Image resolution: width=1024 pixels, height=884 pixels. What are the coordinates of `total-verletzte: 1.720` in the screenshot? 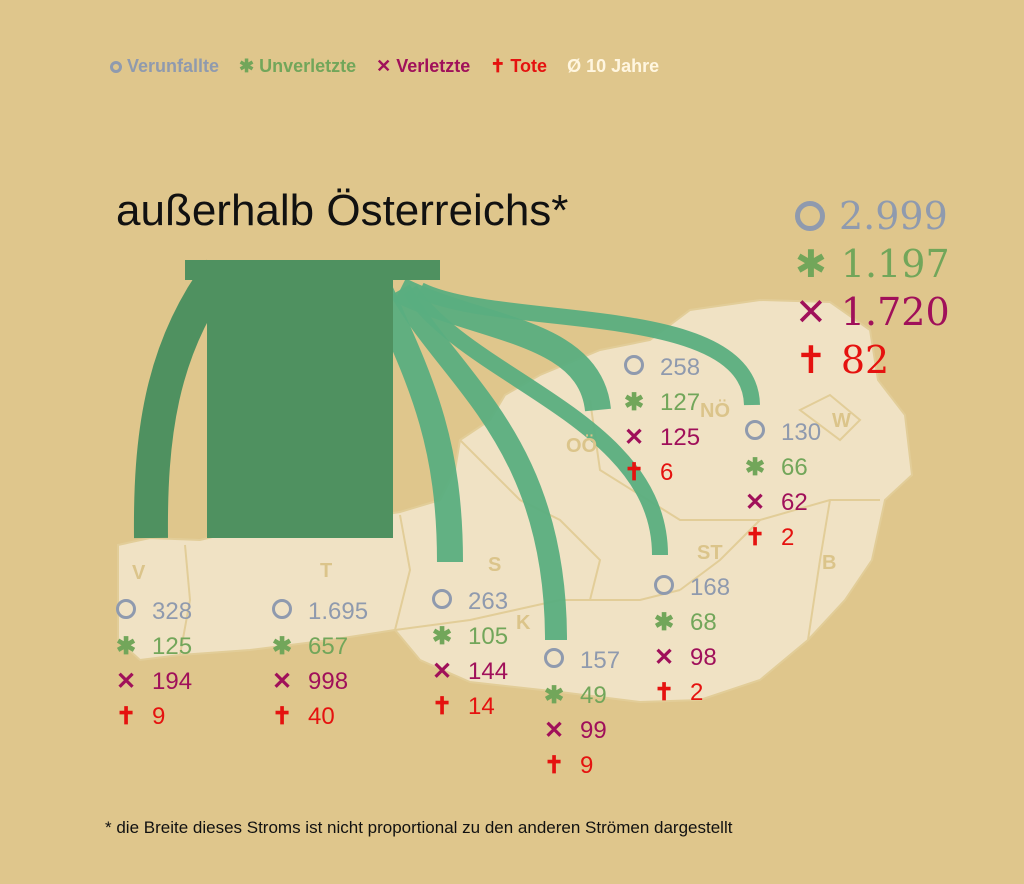 It's located at (895, 312).